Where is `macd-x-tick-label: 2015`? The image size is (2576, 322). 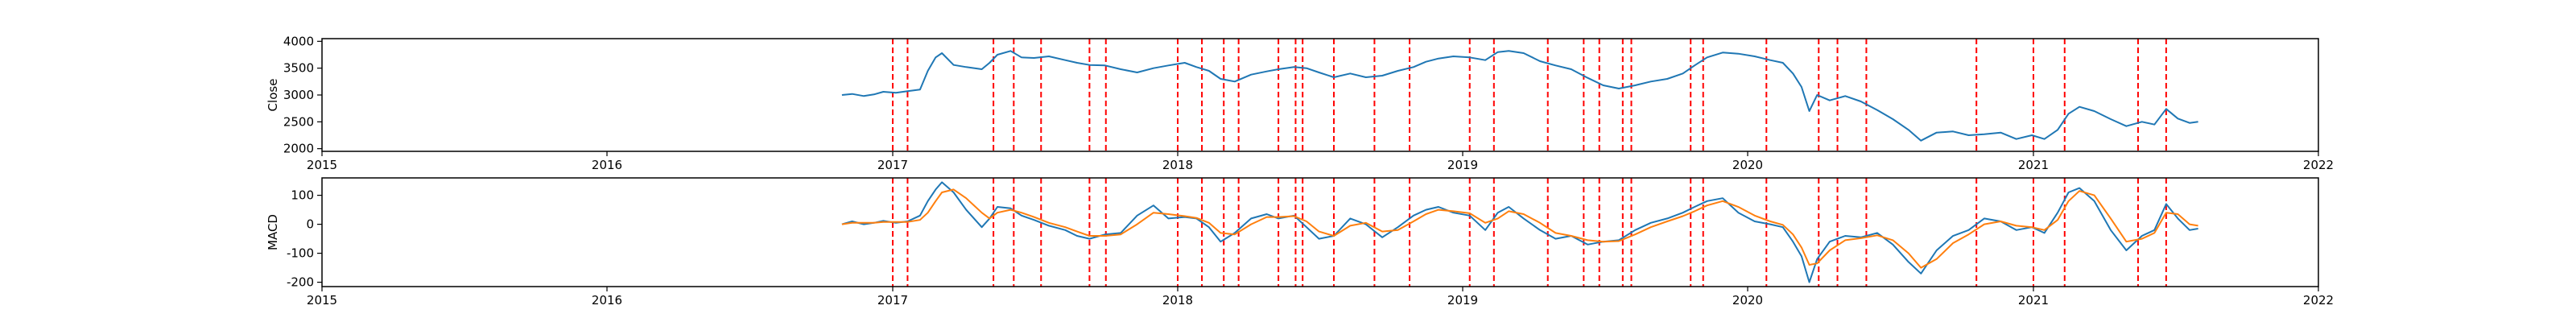
macd-x-tick-label: 2015 is located at coordinates (322, 300).